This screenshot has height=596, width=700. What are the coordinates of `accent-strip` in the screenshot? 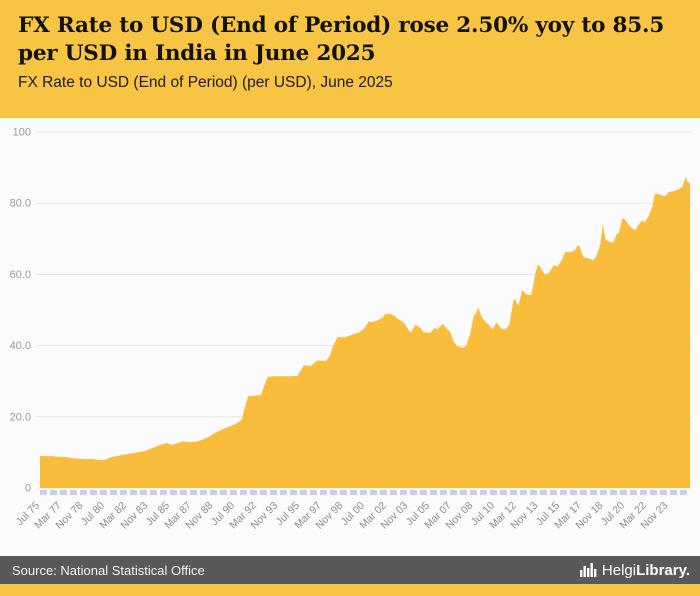 It's located at (350, 590).